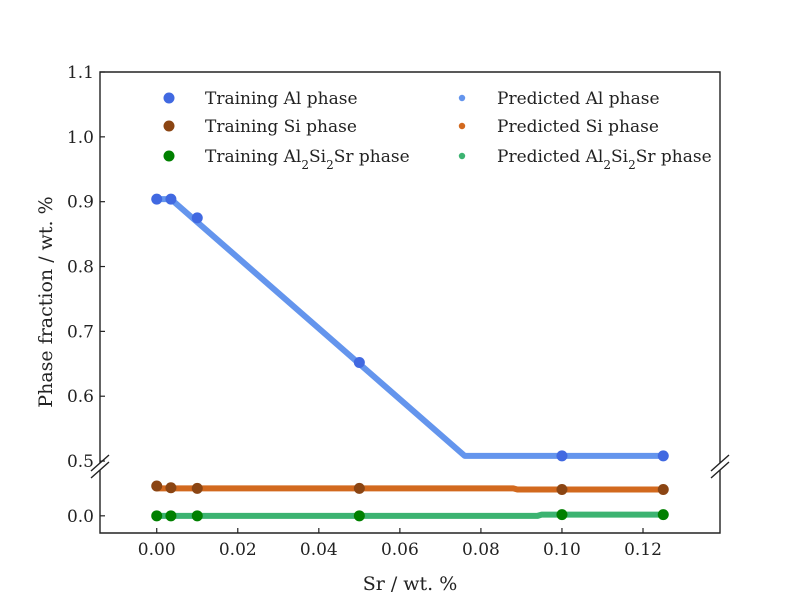 The image size is (800, 605). What do you see at coordinates (319, 550) in the screenshot?
I see `x-tick-label: 0.04` at bounding box center [319, 550].